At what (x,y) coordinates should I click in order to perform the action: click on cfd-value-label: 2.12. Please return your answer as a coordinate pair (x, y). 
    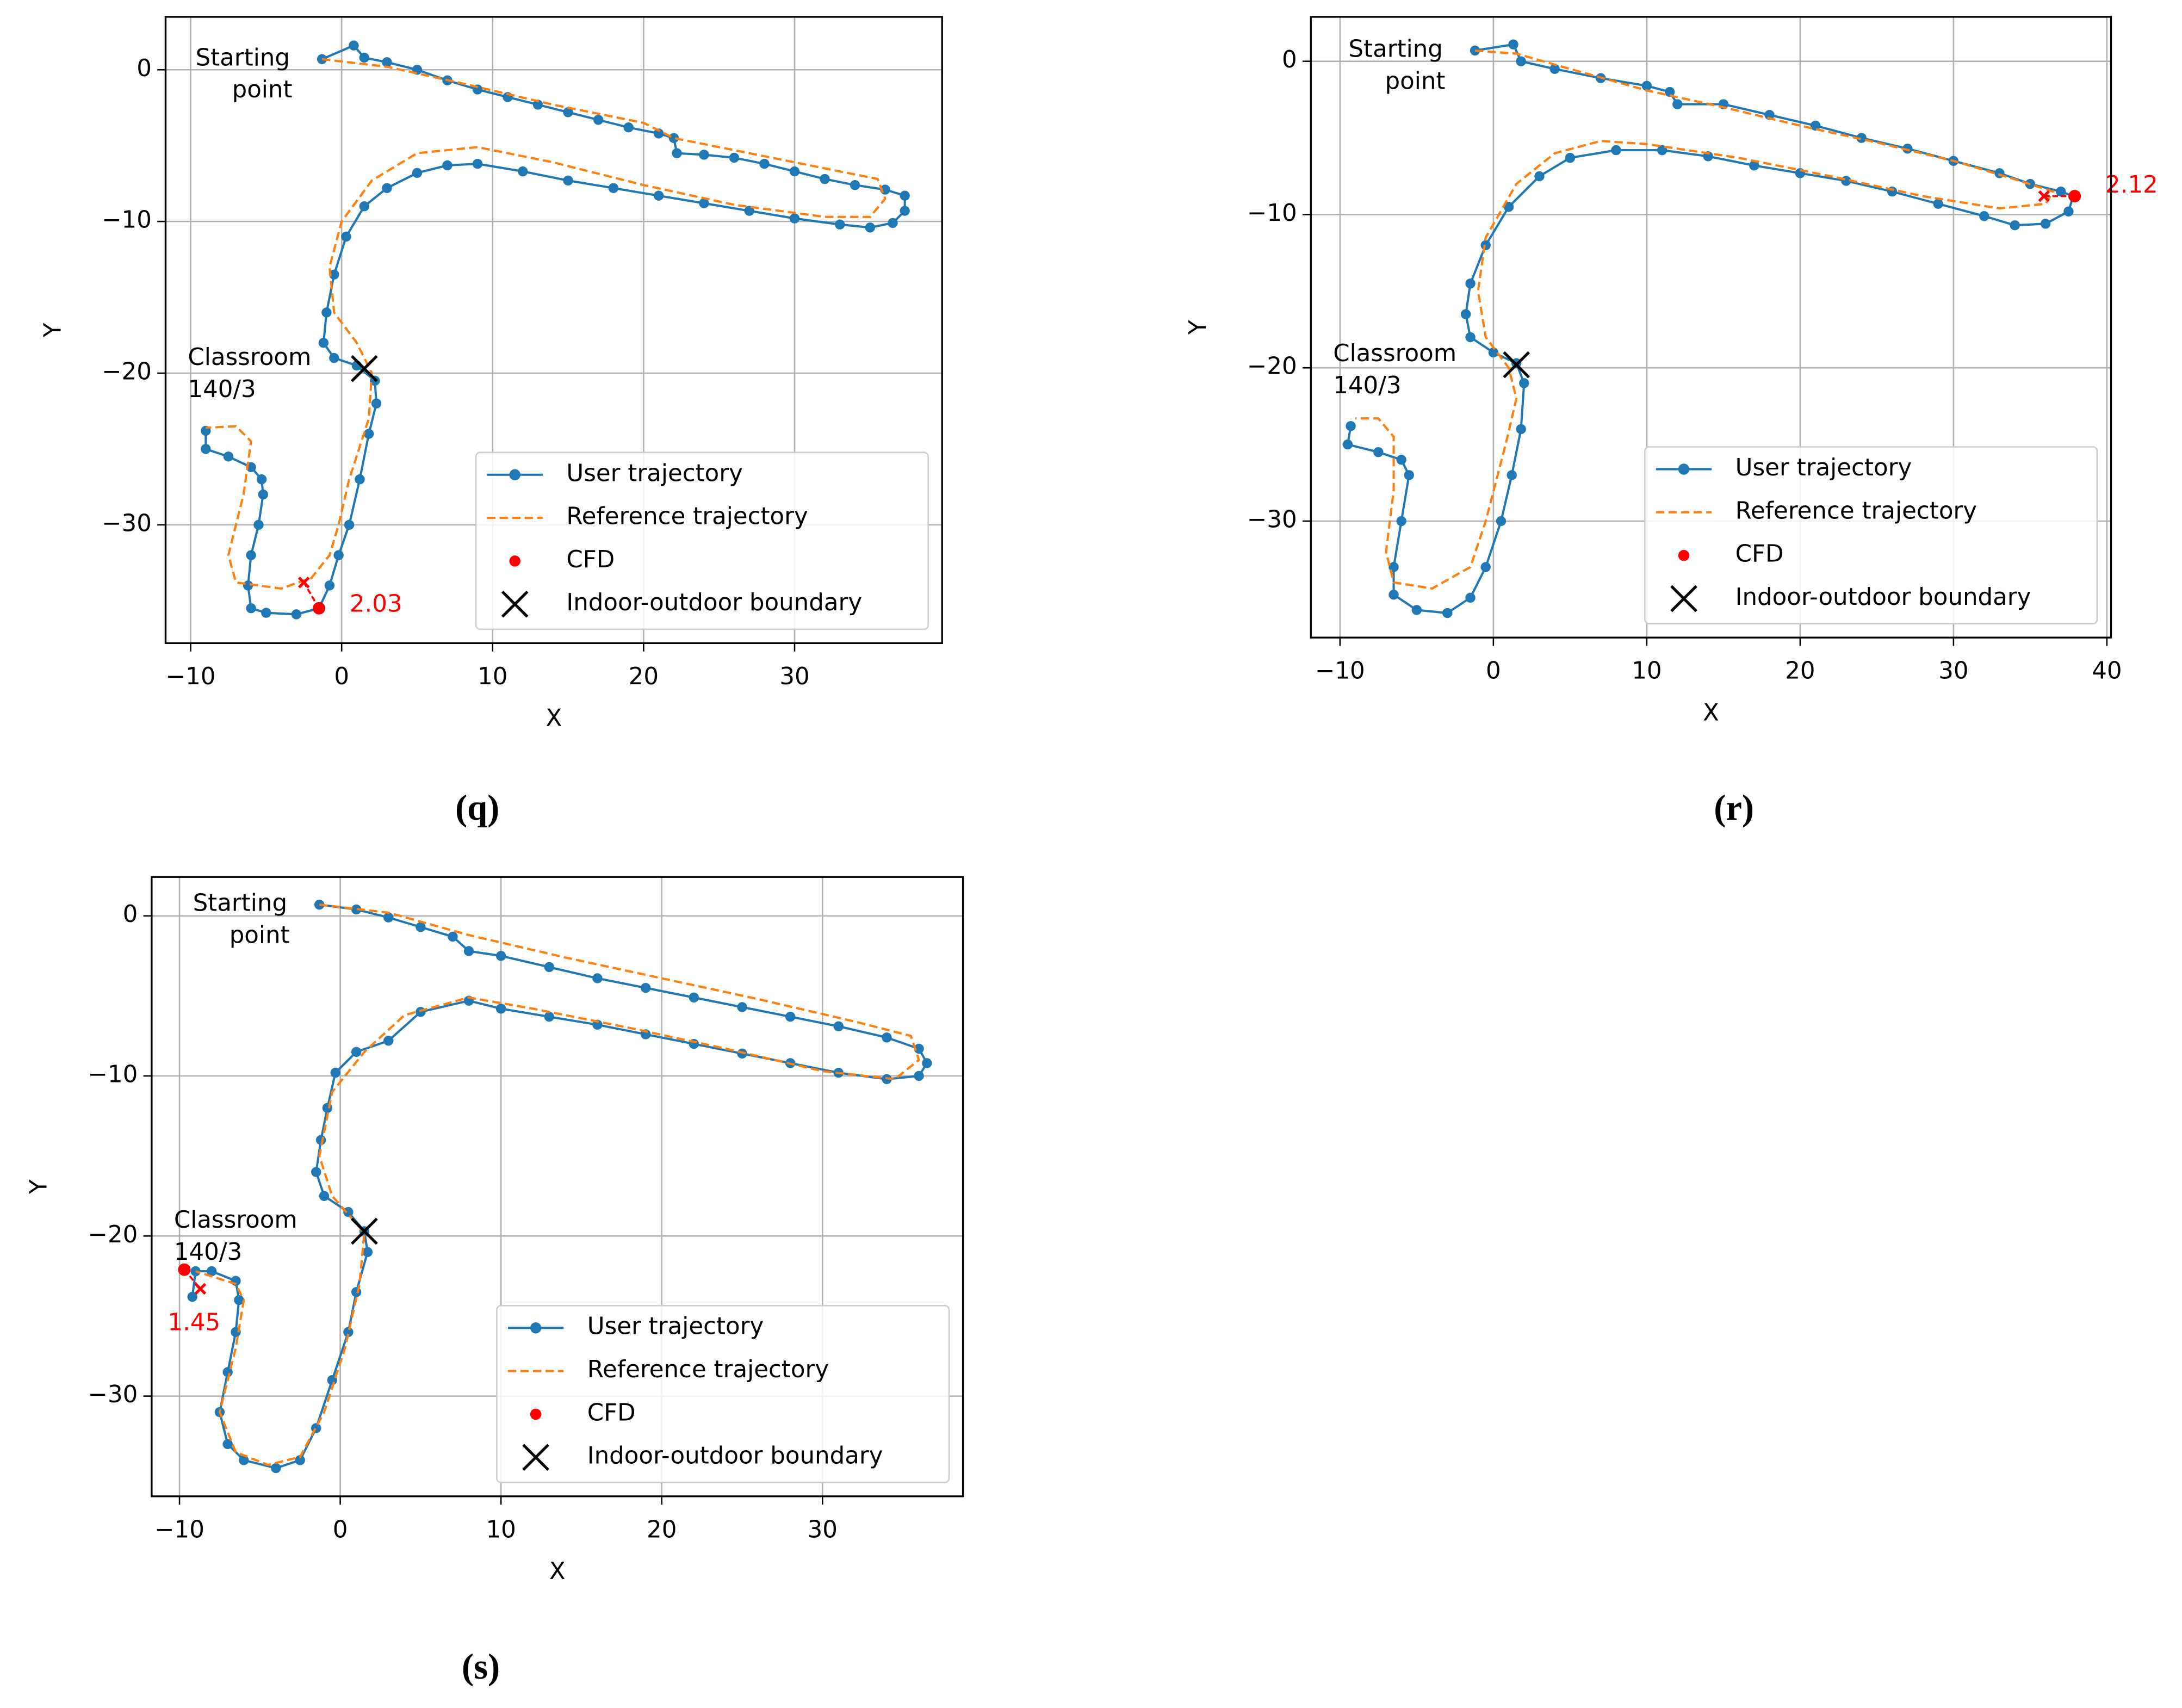
    Looking at the image, I should click on (2131, 185).